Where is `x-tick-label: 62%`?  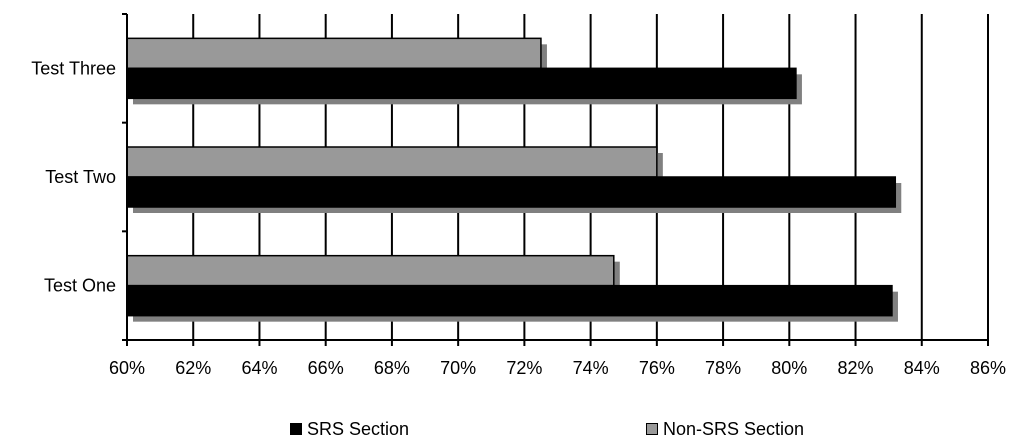
x-tick-label: 62% is located at coordinates (193, 368).